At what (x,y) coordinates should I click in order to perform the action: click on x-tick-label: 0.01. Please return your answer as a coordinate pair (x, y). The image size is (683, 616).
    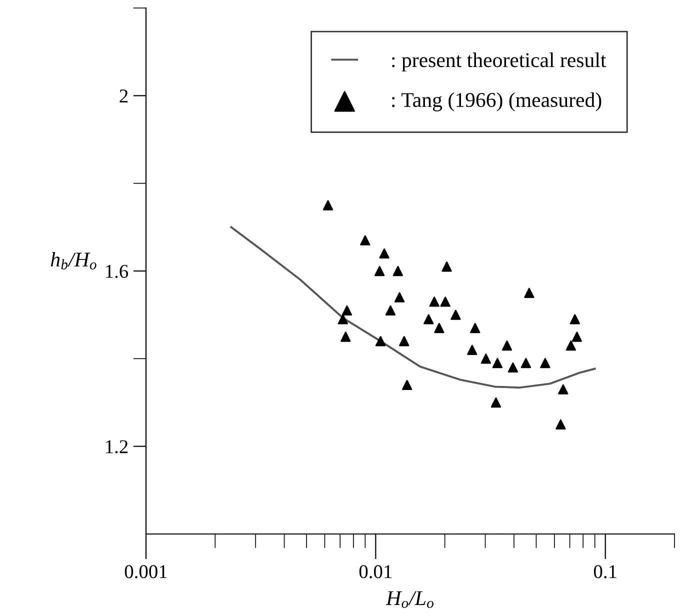
    Looking at the image, I should click on (375, 571).